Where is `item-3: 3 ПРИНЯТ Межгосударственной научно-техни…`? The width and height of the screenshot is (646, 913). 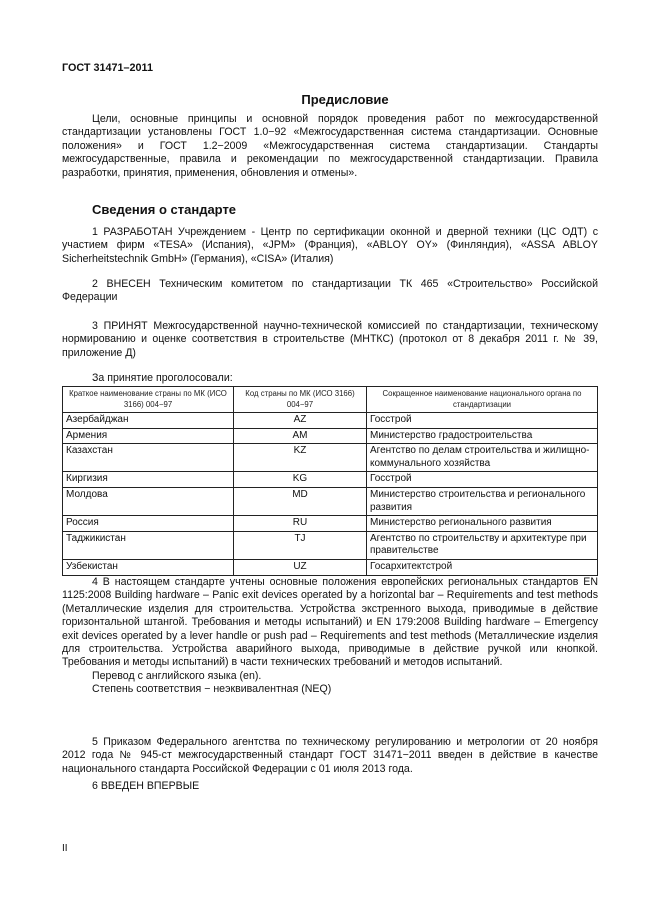 item-3: 3 ПРИНЯТ Межгосударственной научно-техни… is located at coordinates (330, 340).